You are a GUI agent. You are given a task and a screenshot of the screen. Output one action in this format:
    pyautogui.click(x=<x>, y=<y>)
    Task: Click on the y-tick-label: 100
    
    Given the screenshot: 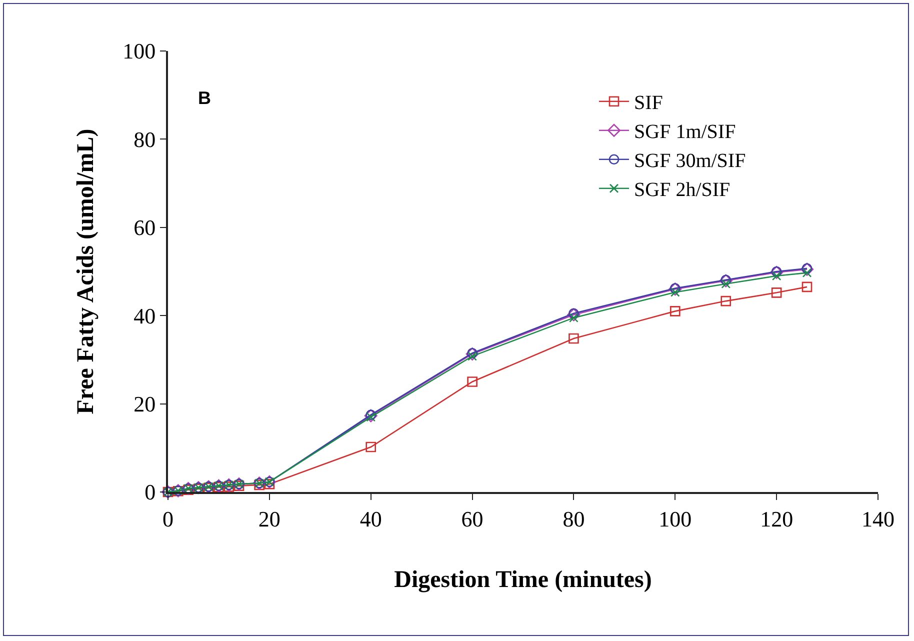 What is the action you would take?
    pyautogui.click(x=139, y=51)
    